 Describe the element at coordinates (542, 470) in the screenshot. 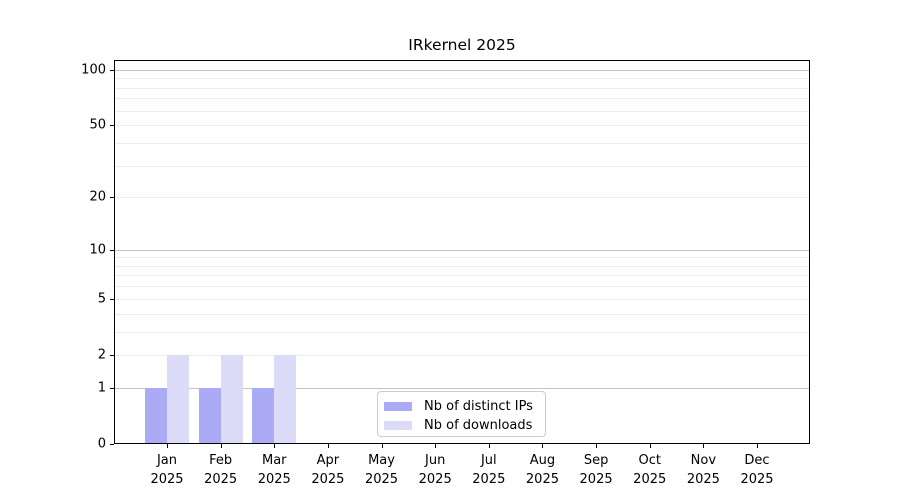

I see `x-tick-label: Aug 2025` at that location.